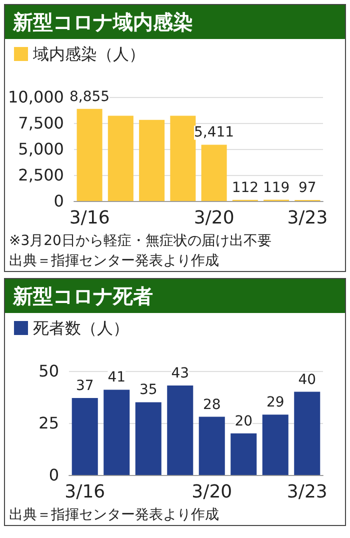 The height and width of the screenshot is (538, 350). What do you see at coordinates (175, 296) in the screenshot?
I see `chart-title: 新型コロナ死者` at bounding box center [175, 296].